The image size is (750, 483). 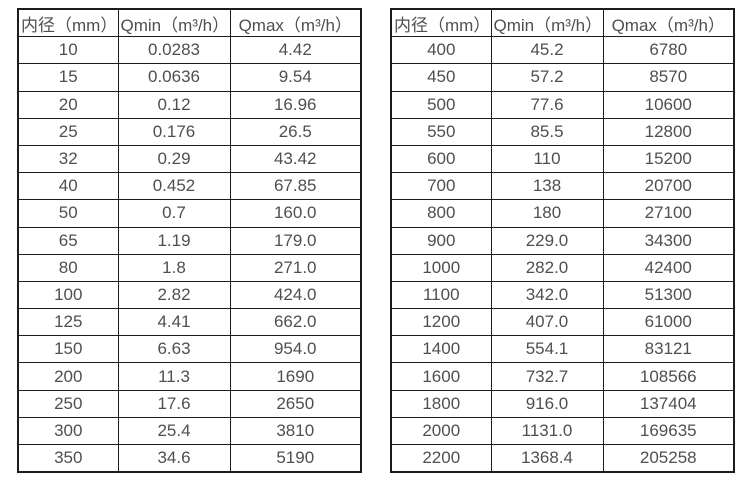 I want to click on table-row: 100 2.82 424.0, so click(x=189, y=295).